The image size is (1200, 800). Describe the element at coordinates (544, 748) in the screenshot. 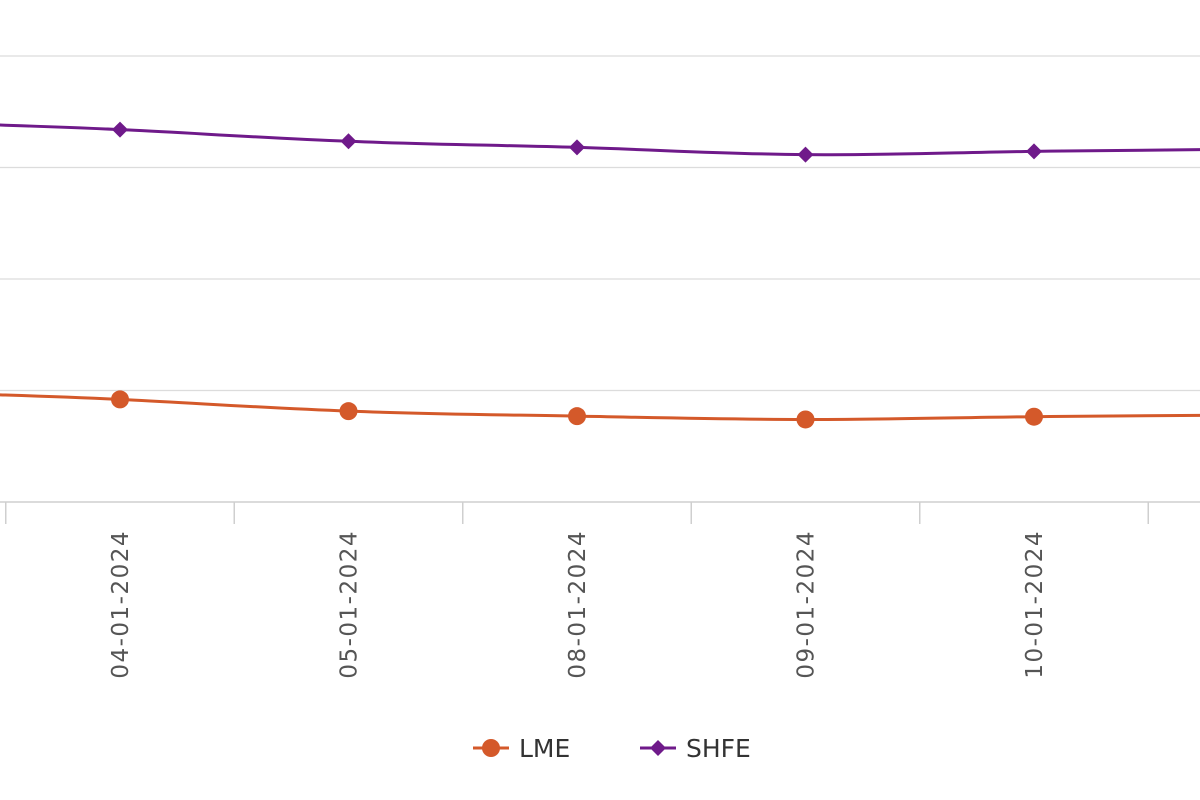

I see `legend-label: LME` at that location.